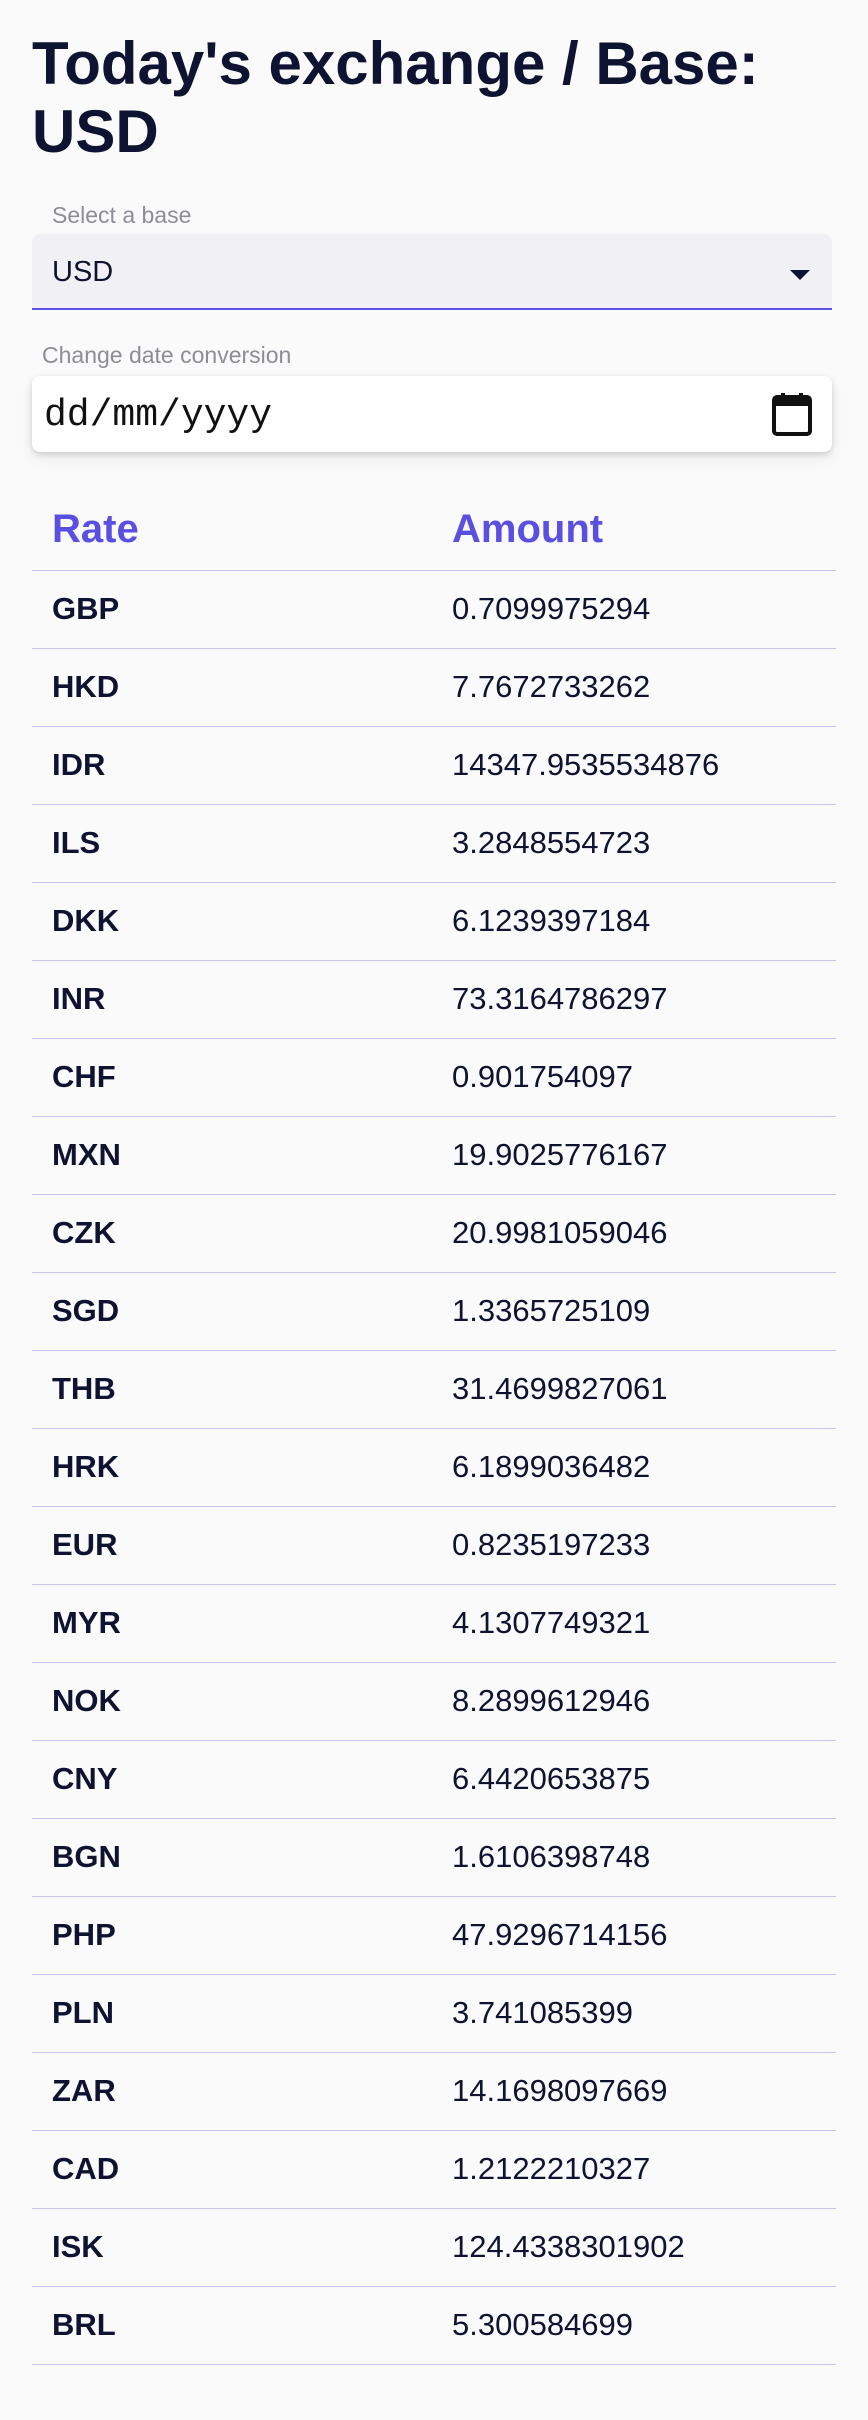 This screenshot has width=868, height=2420. Describe the element at coordinates (232, 1077) in the screenshot. I see `rate-code-cell: CHF` at that location.